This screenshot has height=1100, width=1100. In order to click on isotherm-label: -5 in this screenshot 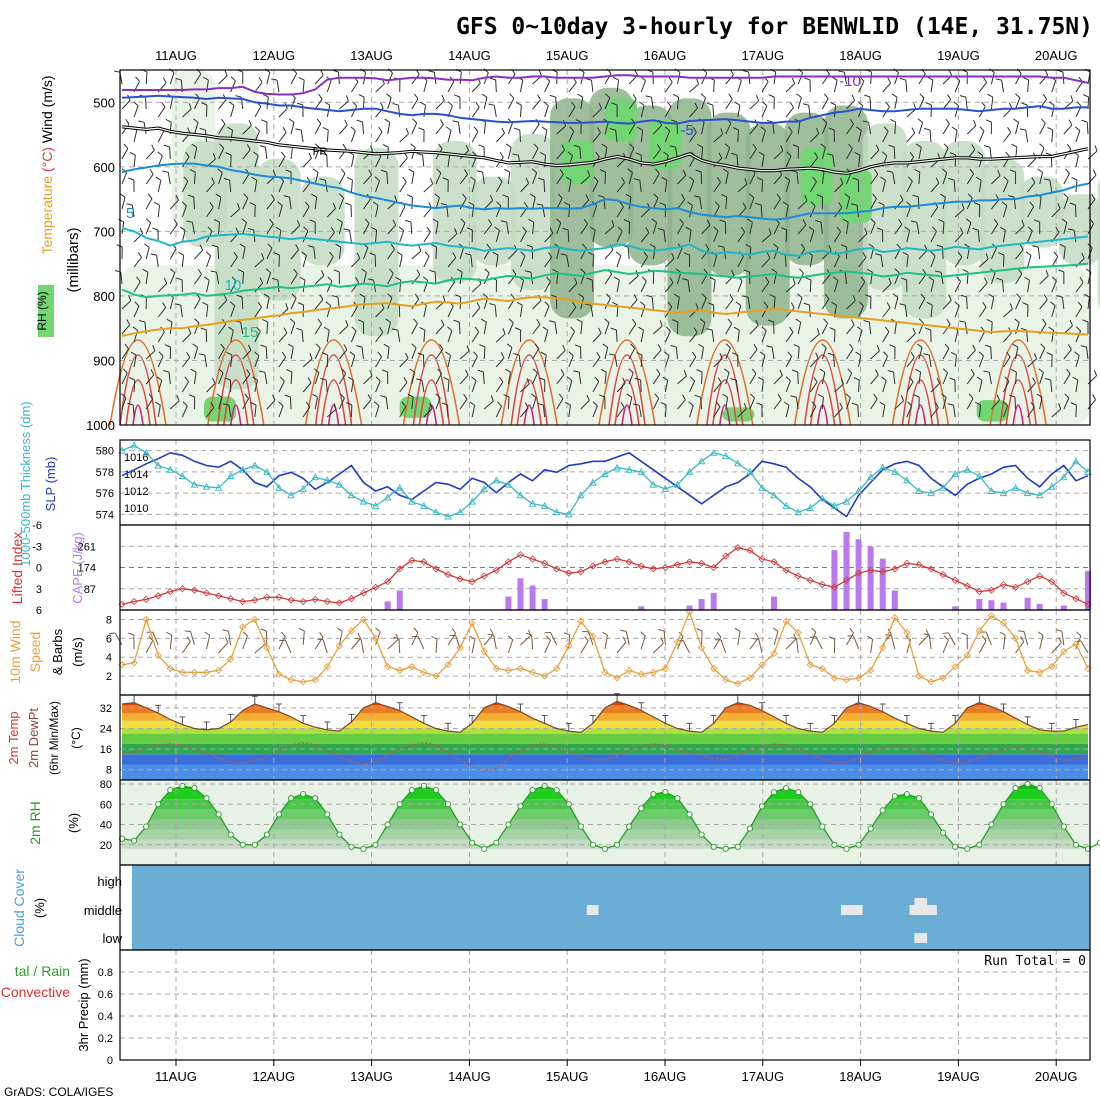, I will do `click(686, 130)`.